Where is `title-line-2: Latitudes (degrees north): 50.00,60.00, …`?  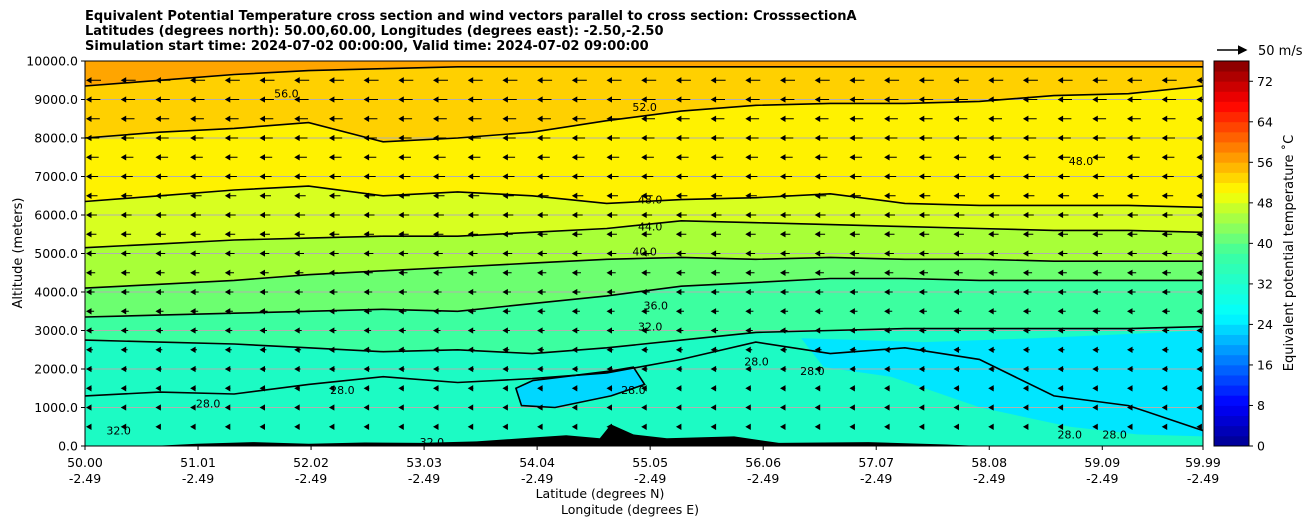
title-line-2: Latitudes (degrees north): 50.00,60.00, … is located at coordinates (374, 31).